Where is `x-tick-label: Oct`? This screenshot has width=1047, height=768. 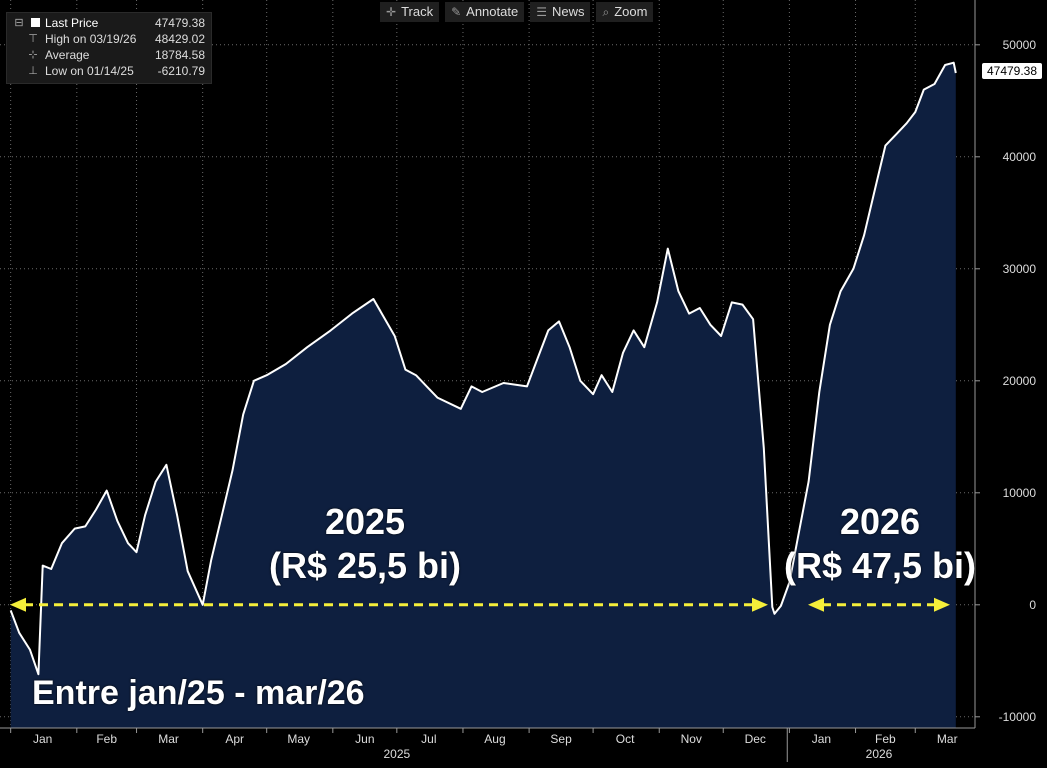
x-tick-label: Oct is located at coordinates (625, 739).